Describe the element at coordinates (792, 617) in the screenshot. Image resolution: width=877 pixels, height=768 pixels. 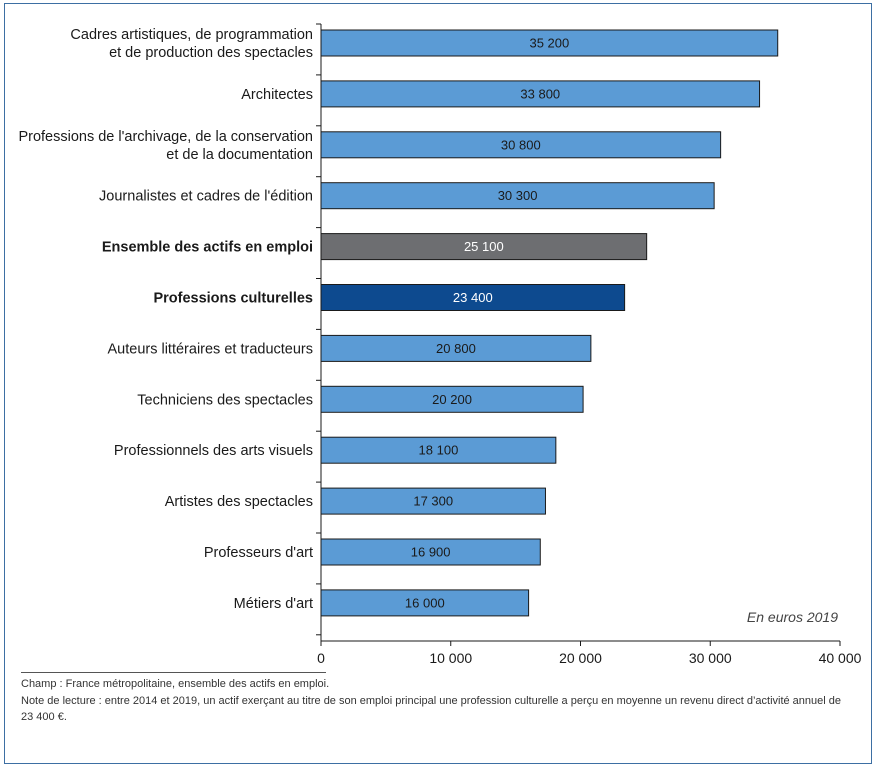
I see `unit-note: En euros 2019` at that location.